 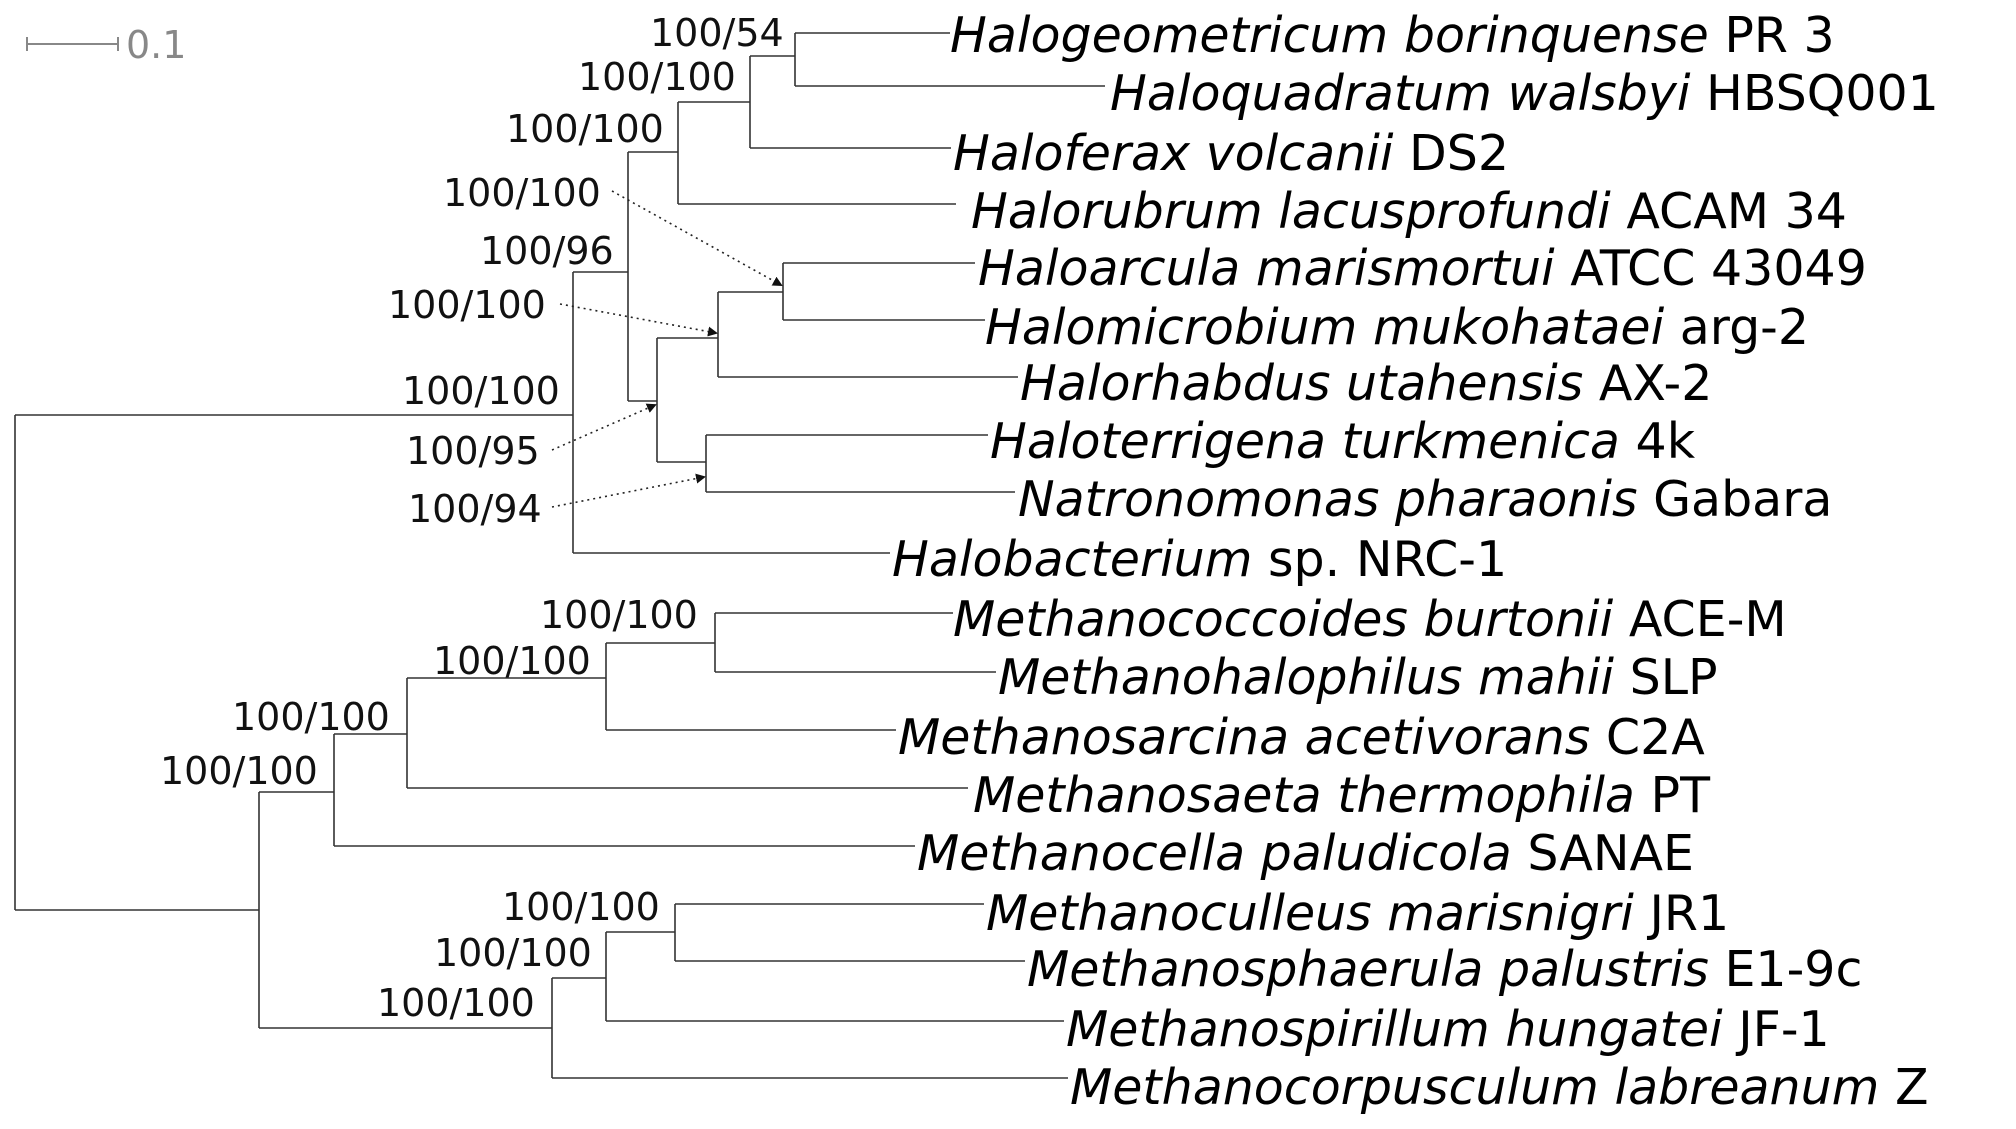 I want to click on taxon-label: Halomicrobium mukohataei arg-2, so click(x=1397, y=327).